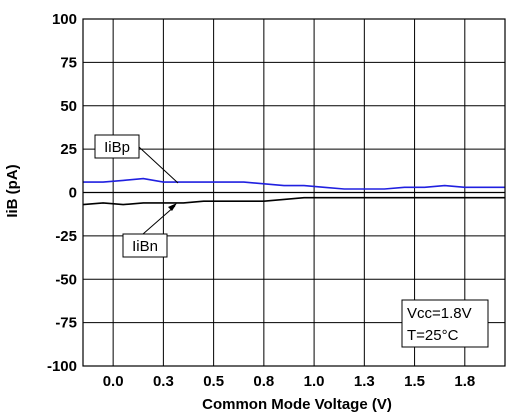  What do you see at coordinates (439, 313) in the screenshot?
I see `condition-vcc: Vcc=1.8V` at bounding box center [439, 313].